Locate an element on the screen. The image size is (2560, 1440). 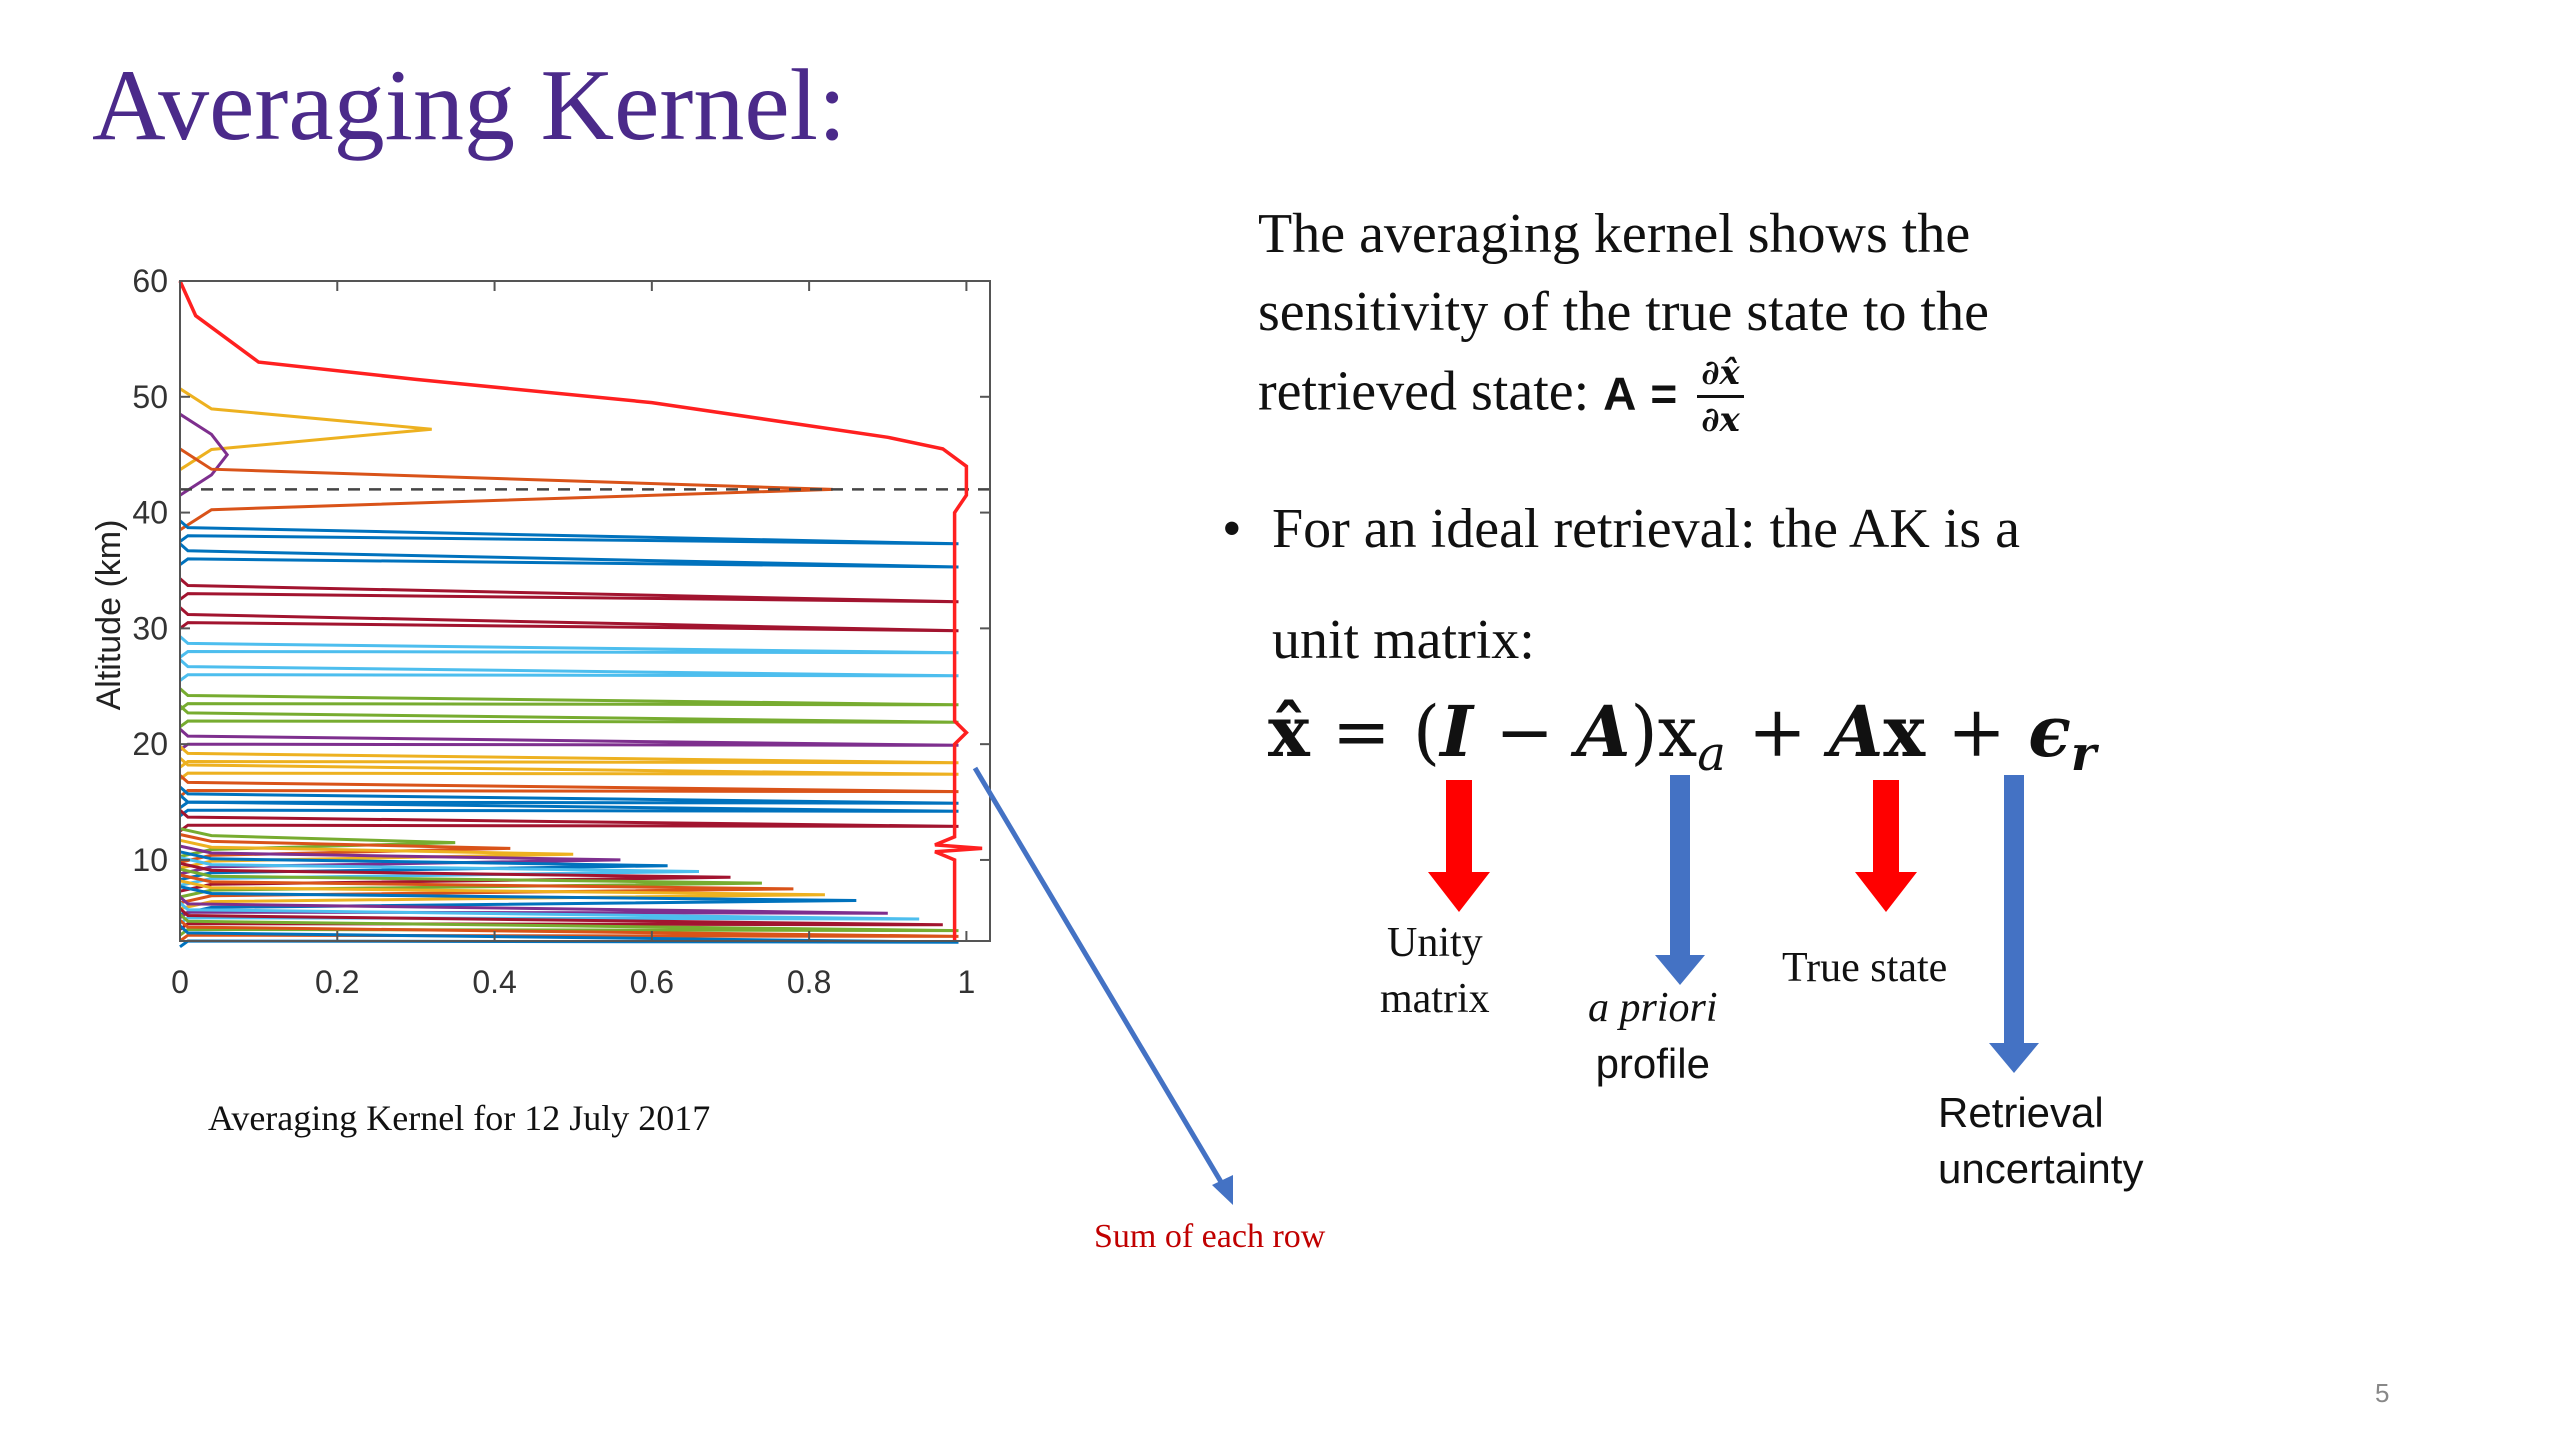
plot-frame is located at coordinates (585, 611).